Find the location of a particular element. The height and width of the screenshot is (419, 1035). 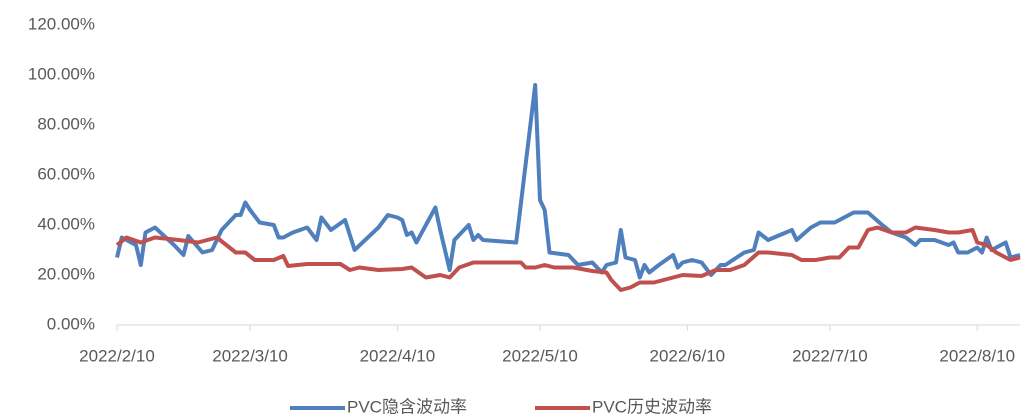

y-tick-label: 40.00% is located at coordinates (66, 223).